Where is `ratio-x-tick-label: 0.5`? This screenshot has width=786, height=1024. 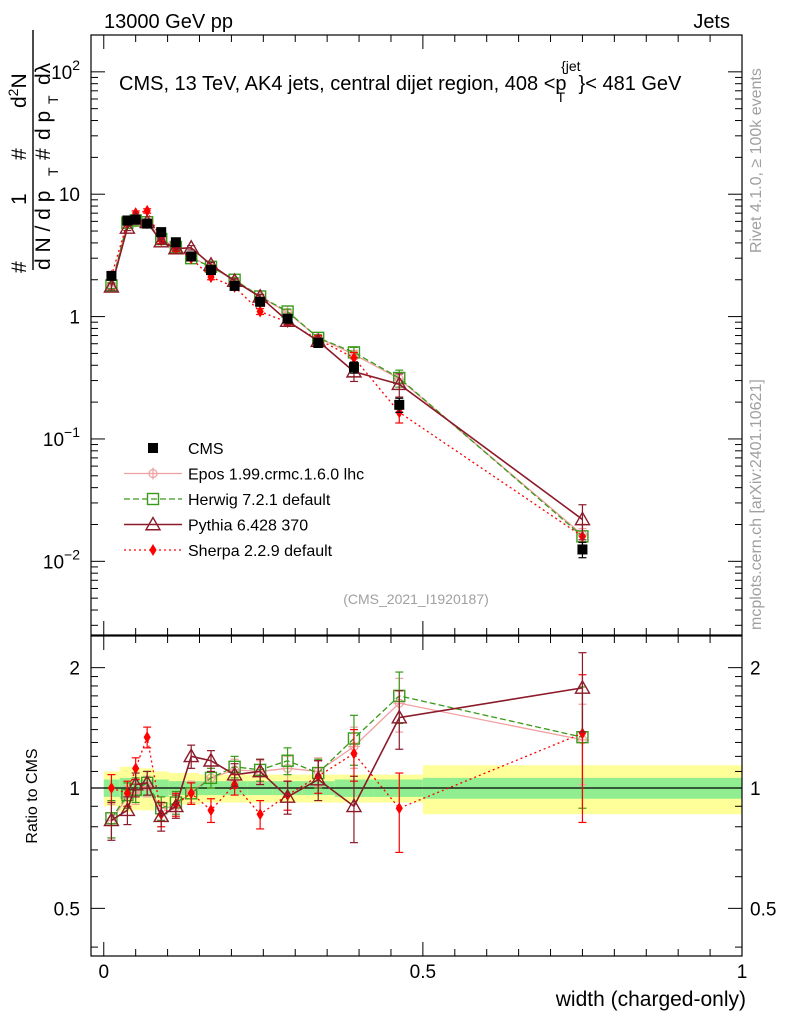 ratio-x-tick-label: 0.5 is located at coordinates (423, 972).